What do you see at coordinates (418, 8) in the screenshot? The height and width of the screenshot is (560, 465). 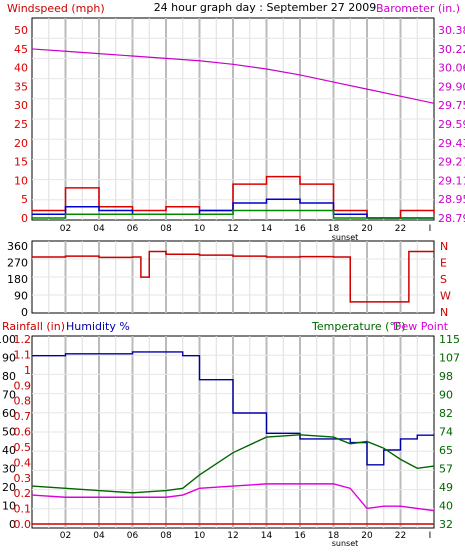 I see `barometer-title: Barometer (in.)` at bounding box center [418, 8].